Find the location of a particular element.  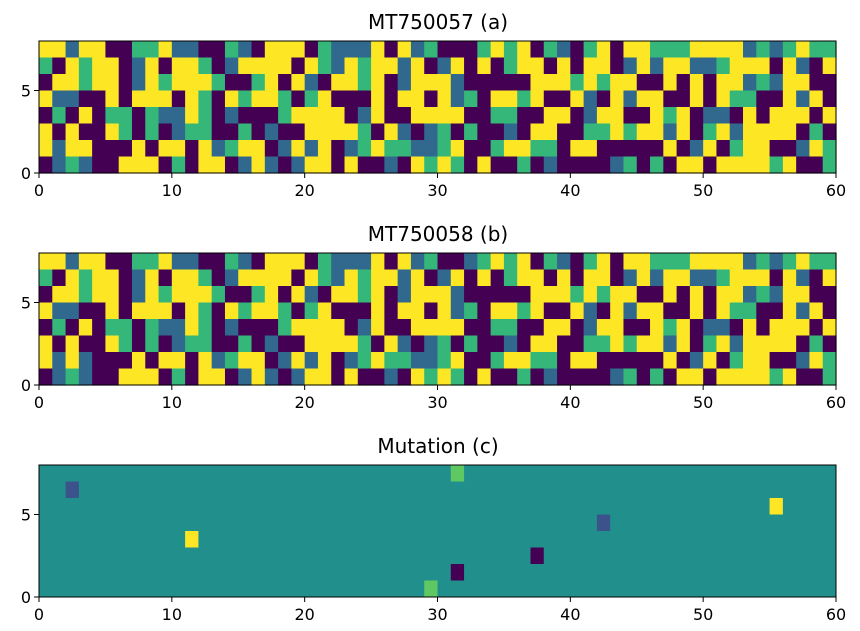

y-tick-label: 5 is located at coordinates (26, 303).